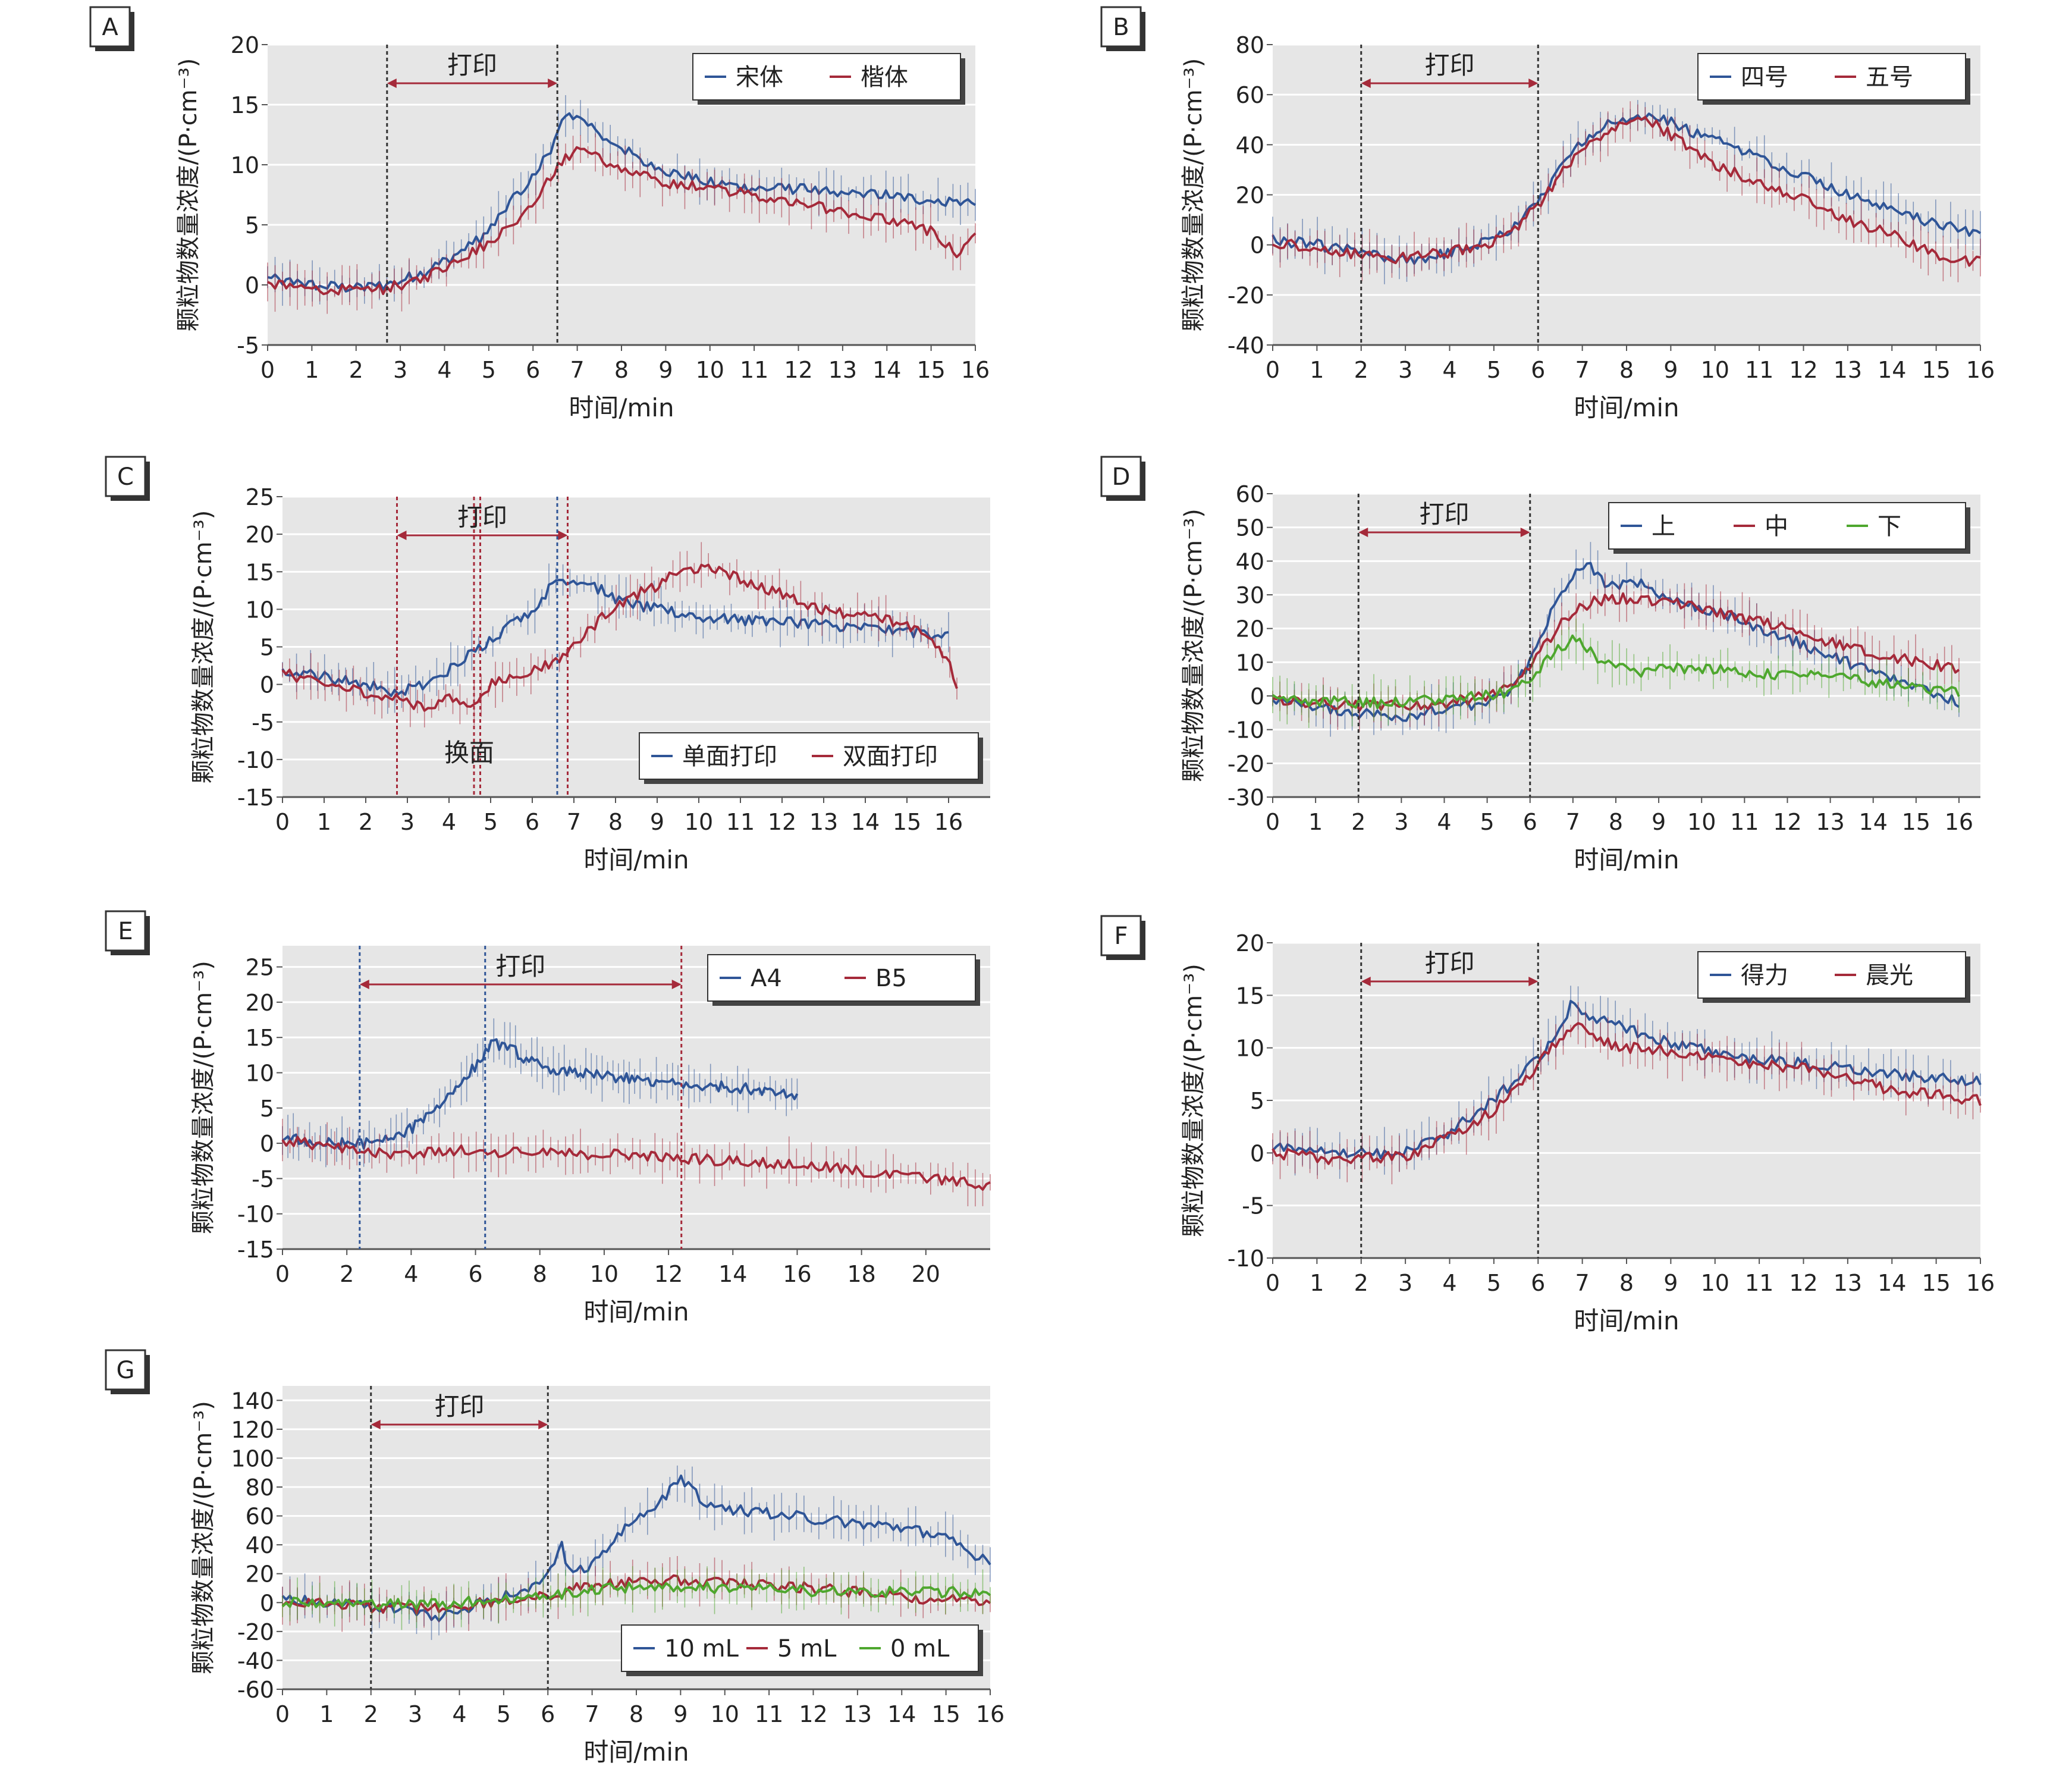  Describe the element at coordinates (256, 1690) in the screenshot. I see `y-tick-label: -60` at that location.